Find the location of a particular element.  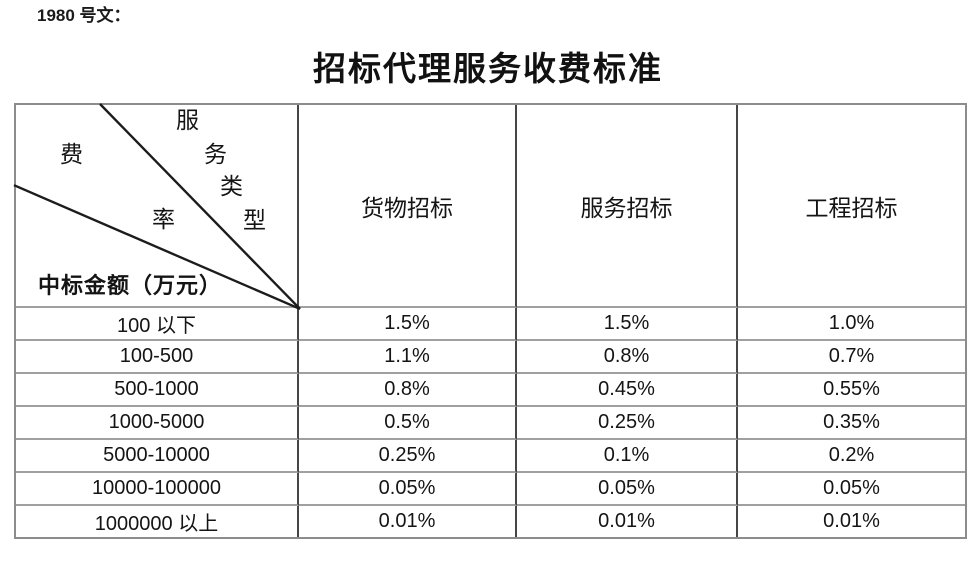

service-type-char: 型 is located at coordinates (254, 220).